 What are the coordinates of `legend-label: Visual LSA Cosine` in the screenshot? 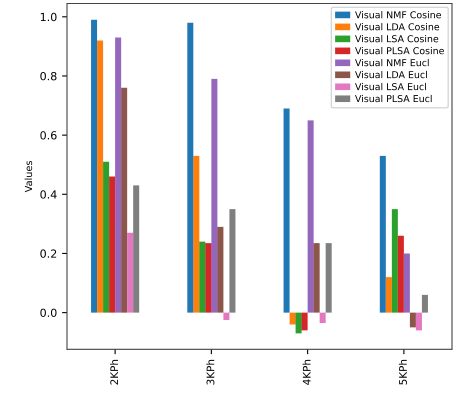 It's located at (396, 38).